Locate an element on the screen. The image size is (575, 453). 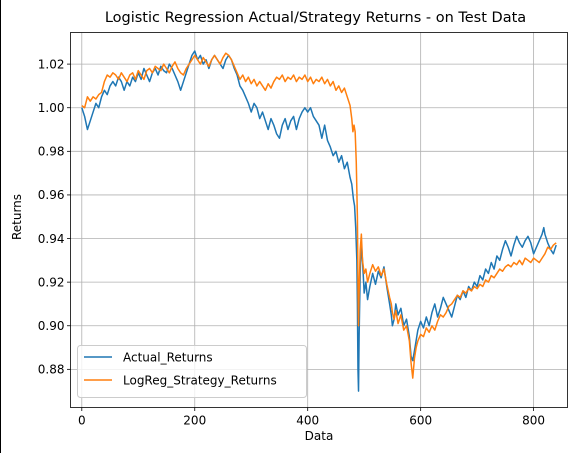
legend: Actual_Returns LogReg_Strategy_Returns is located at coordinates (192, 371).